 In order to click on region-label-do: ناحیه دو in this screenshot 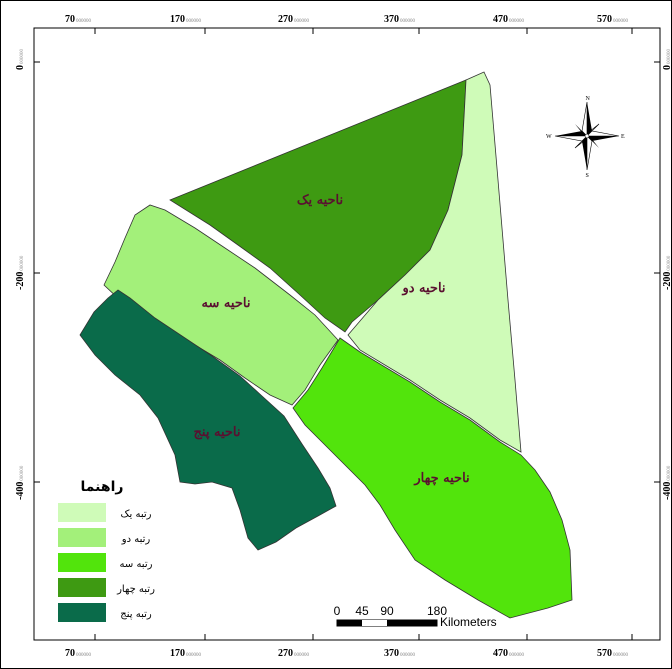, I will do `click(423, 288)`.